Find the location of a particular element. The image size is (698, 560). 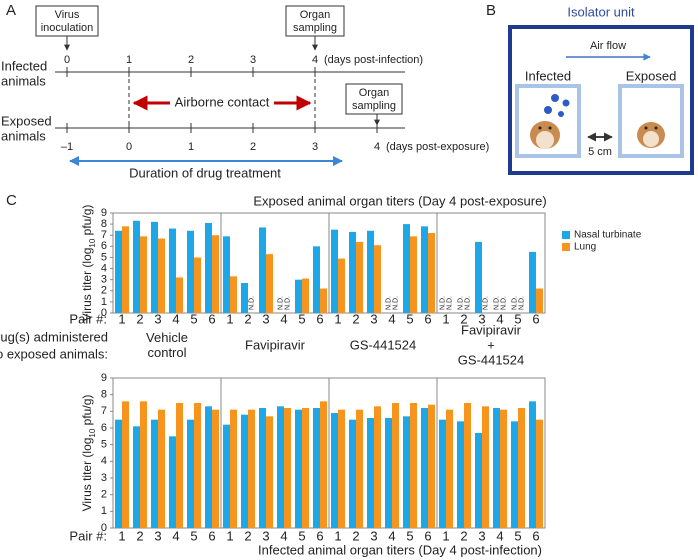

y-tick-label: 7 is located at coordinates (104, 235).